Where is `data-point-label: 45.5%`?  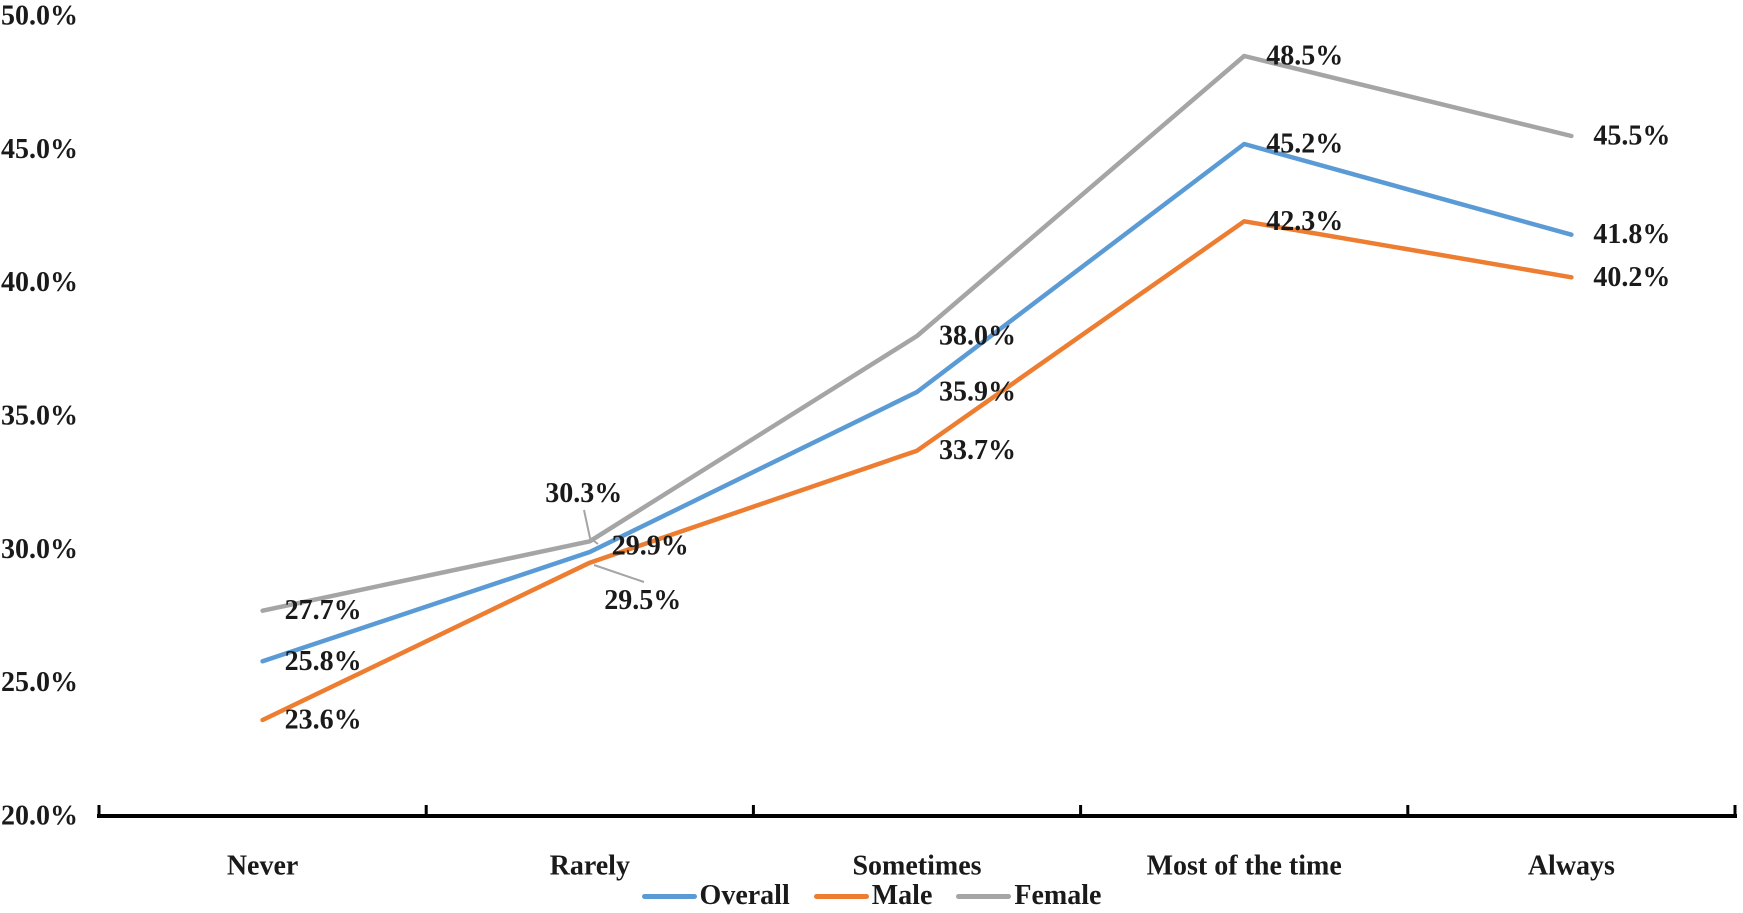
data-point-label: 45.5% is located at coordinates (1631, 135).